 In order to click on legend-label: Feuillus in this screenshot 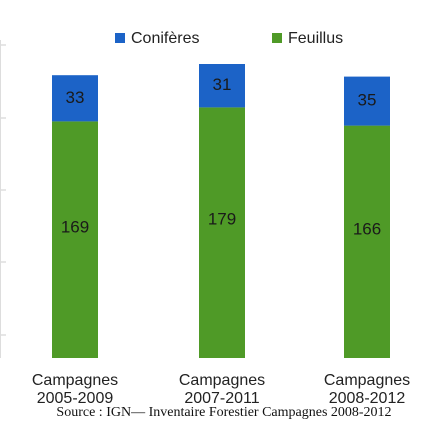, I will do `click(315, 38)`.